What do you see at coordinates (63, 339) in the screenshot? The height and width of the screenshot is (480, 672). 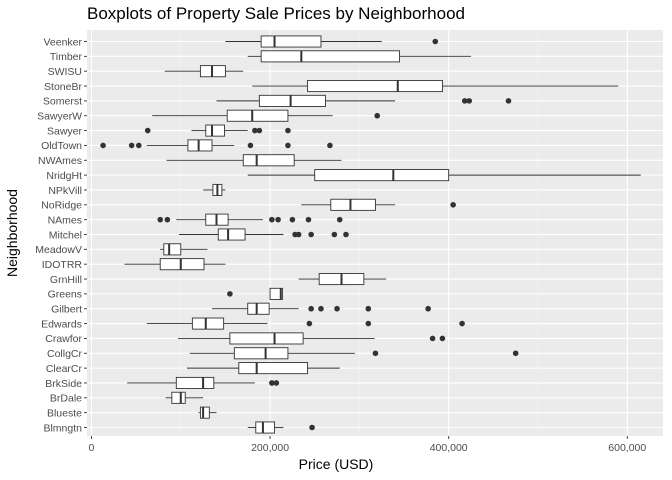 I see `y-tick-label: Crawfor` at bounding box center [63, 339].